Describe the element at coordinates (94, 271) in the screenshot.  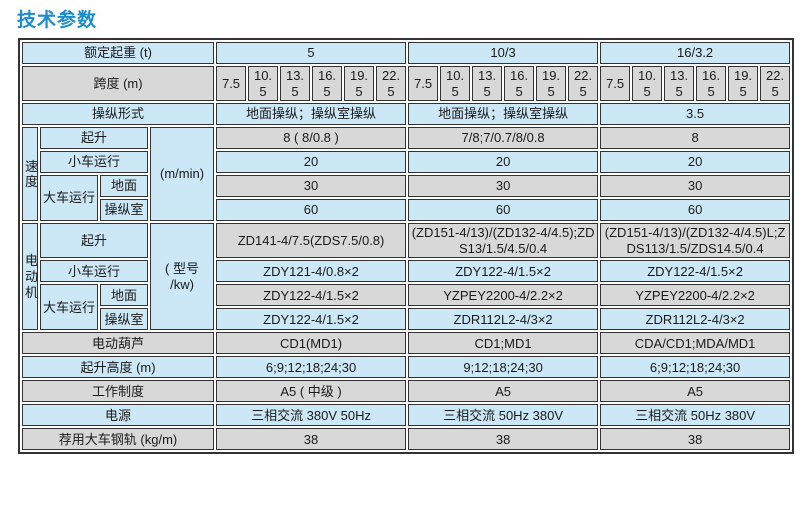
I see `motor-trolley-label-cell: 小车运行` at that location.